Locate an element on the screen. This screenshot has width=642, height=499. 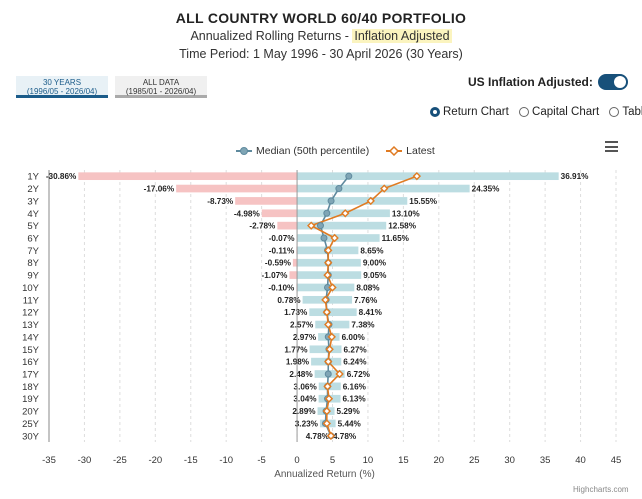
x-tick-label: -30 is located at coordinates (85, 460).